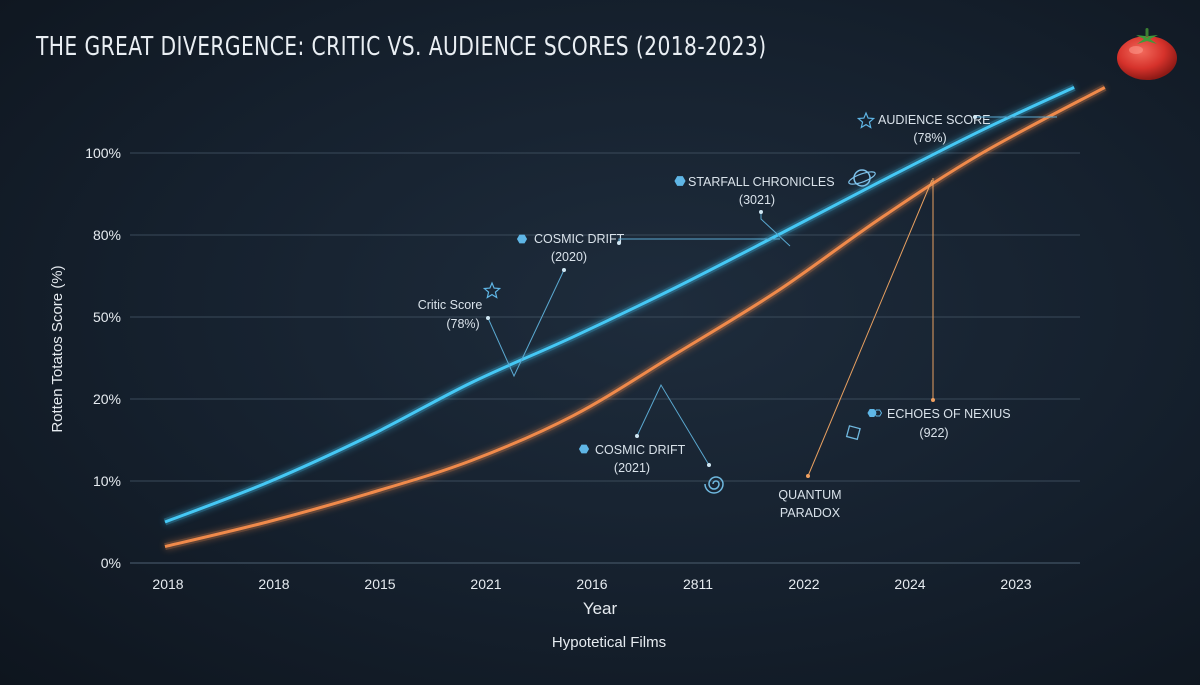  I want to click on planet-icon, so click(862, 178).